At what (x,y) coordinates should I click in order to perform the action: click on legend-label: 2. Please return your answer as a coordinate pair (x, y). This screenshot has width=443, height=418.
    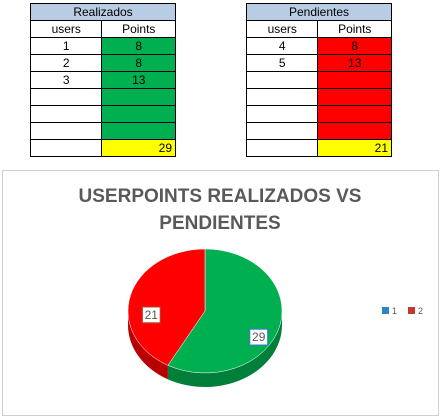
    Looking at the image, I should click on (420, 311).